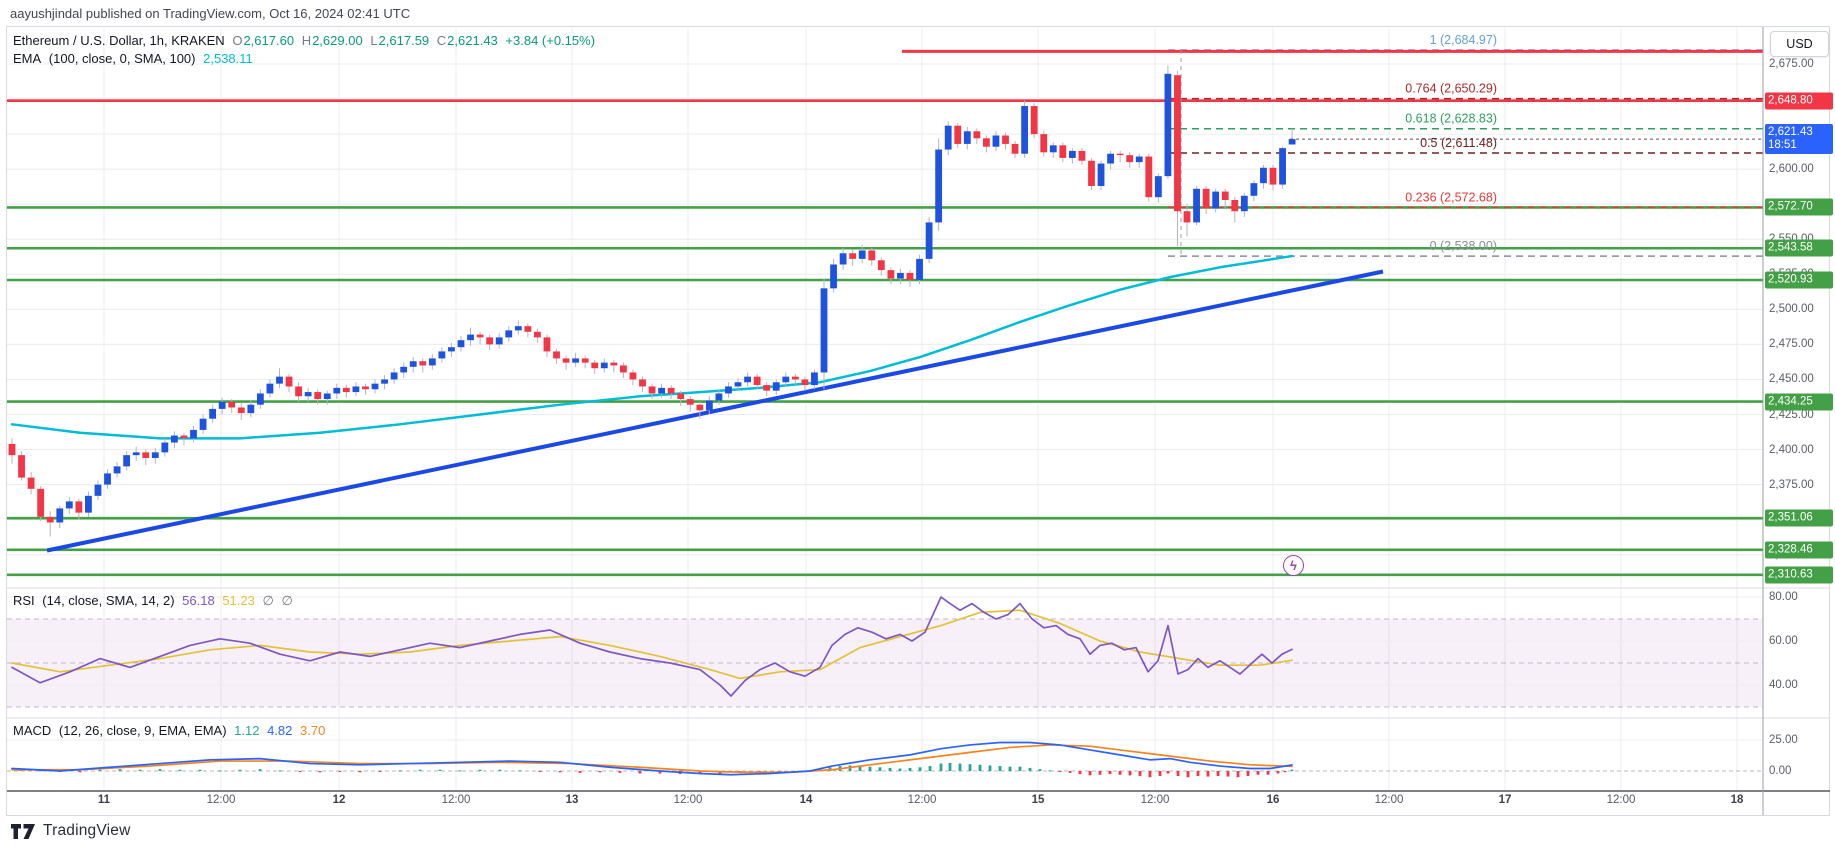 The height and width of the screenshot is (857, 1835). What do you see at coordinates (280, 730) in the screenshot?
I see `macd-line-value: 4.82` at bounding box center [280, 730].